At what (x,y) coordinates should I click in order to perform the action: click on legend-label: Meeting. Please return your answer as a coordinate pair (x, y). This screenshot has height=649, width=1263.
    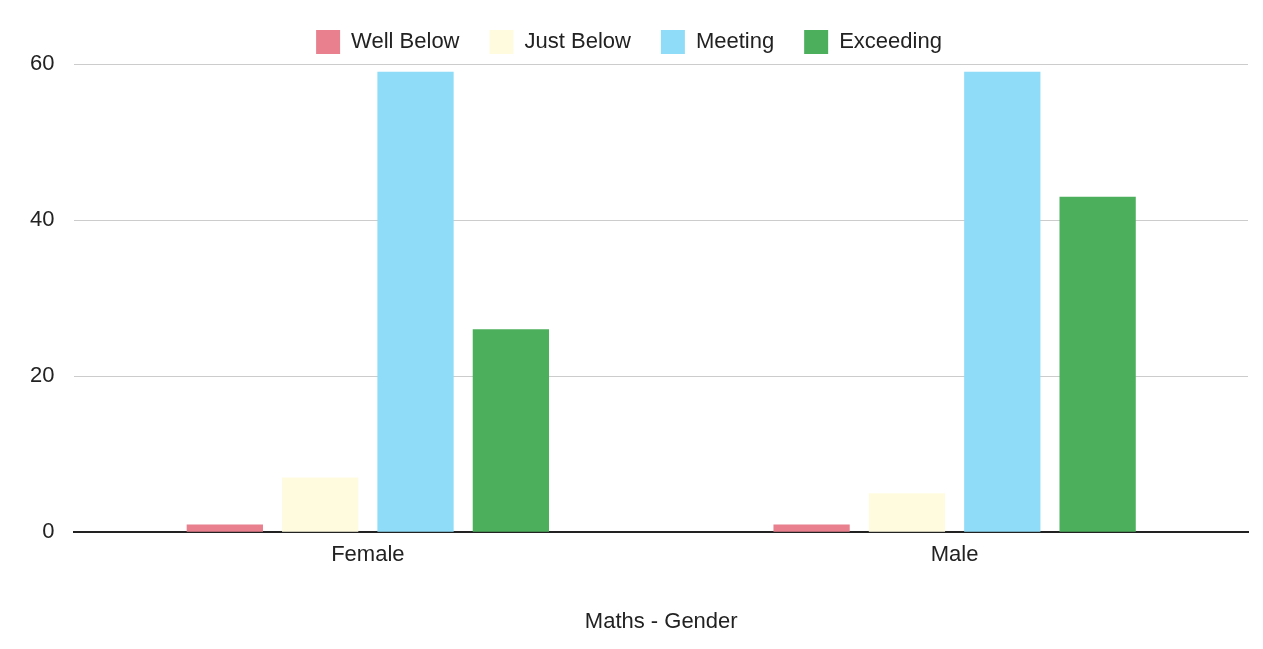
    Looking at the image, I should click on (735, 41).